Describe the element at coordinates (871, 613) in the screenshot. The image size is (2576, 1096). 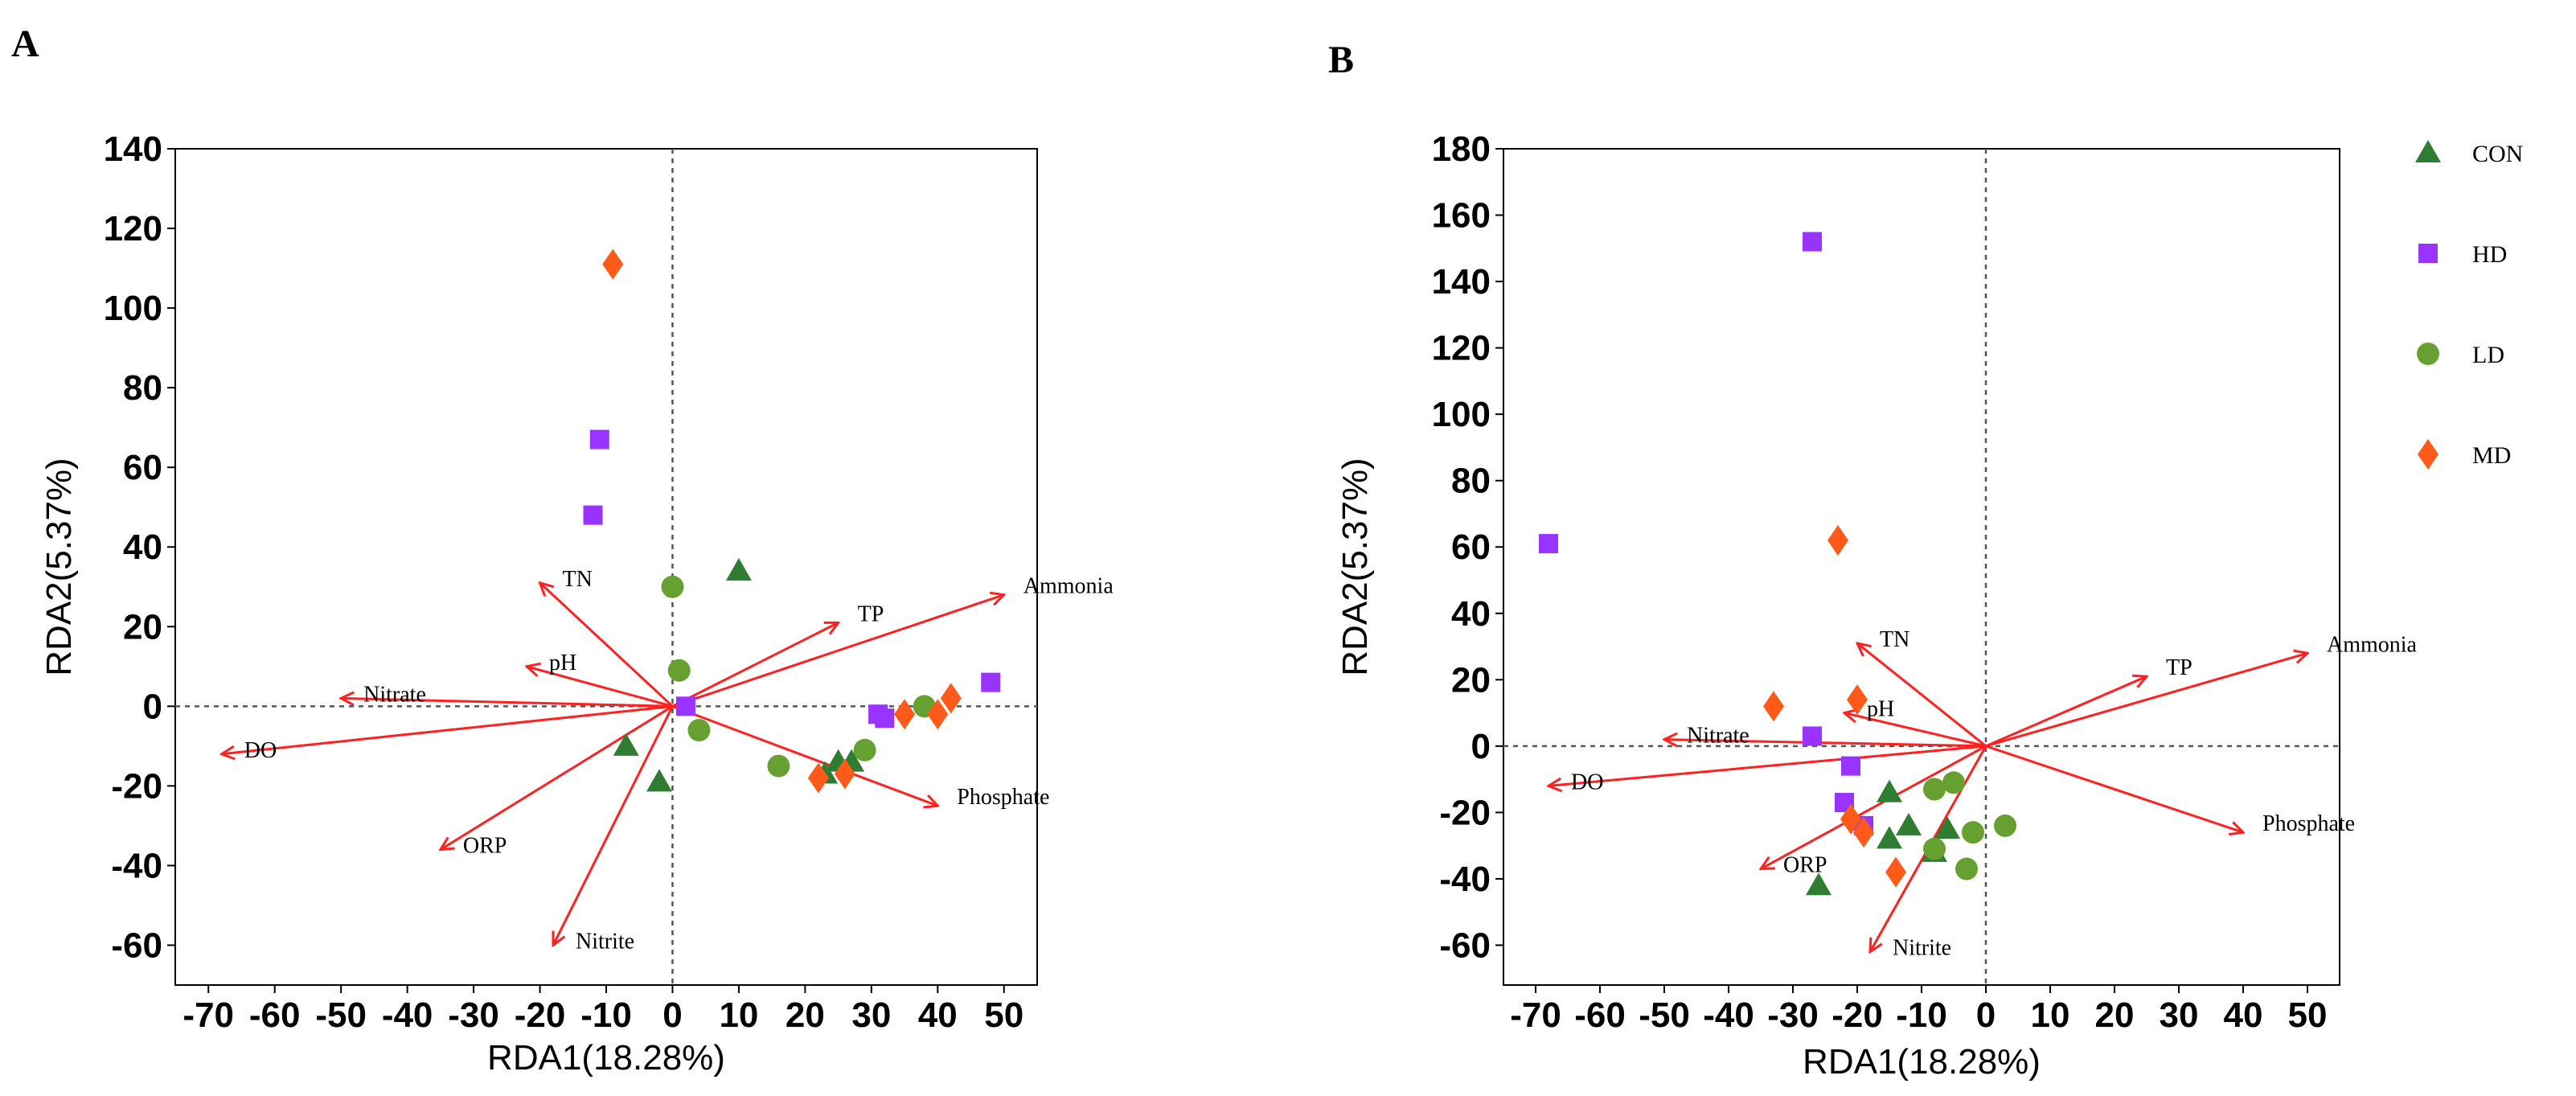
I see `vector-label-tp: TP` at that location.